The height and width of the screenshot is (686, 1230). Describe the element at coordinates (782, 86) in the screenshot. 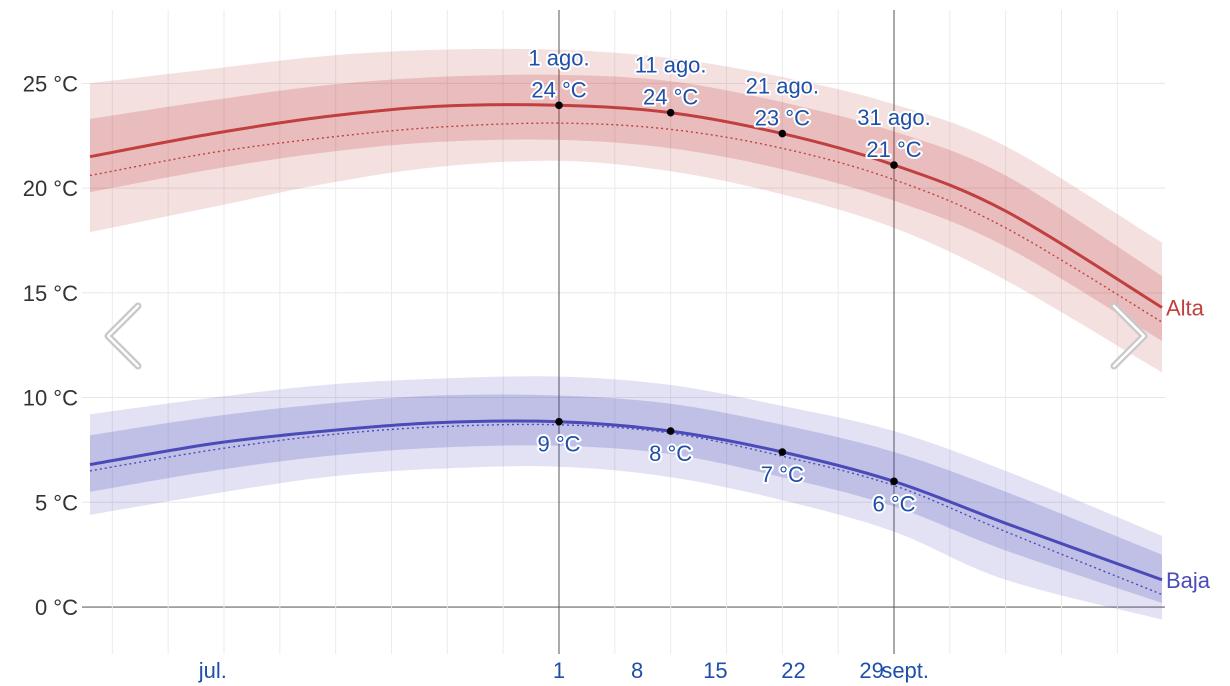

I see `annotation-date: 21 ago.` at that location.